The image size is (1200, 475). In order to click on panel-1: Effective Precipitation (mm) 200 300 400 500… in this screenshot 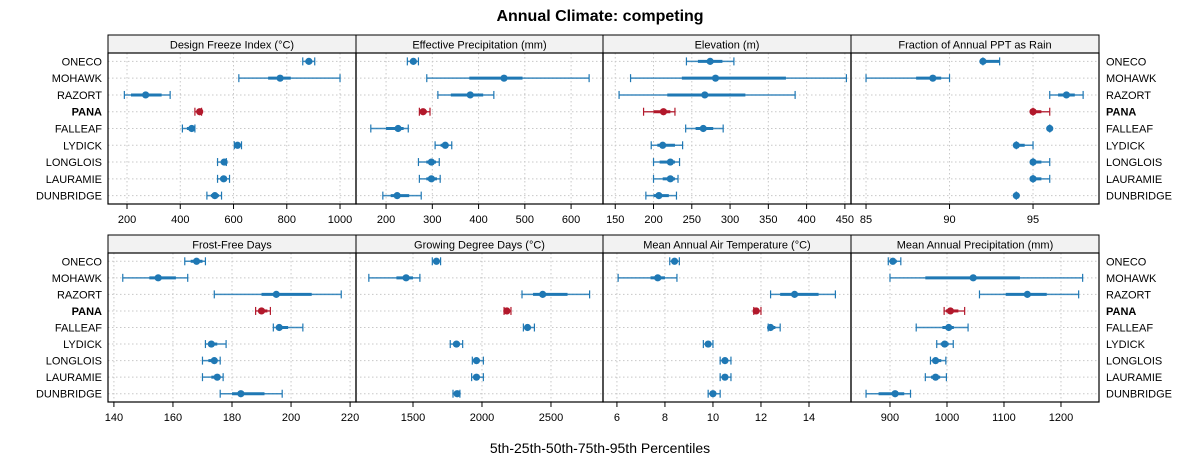, I will do `click(479, 130)`.